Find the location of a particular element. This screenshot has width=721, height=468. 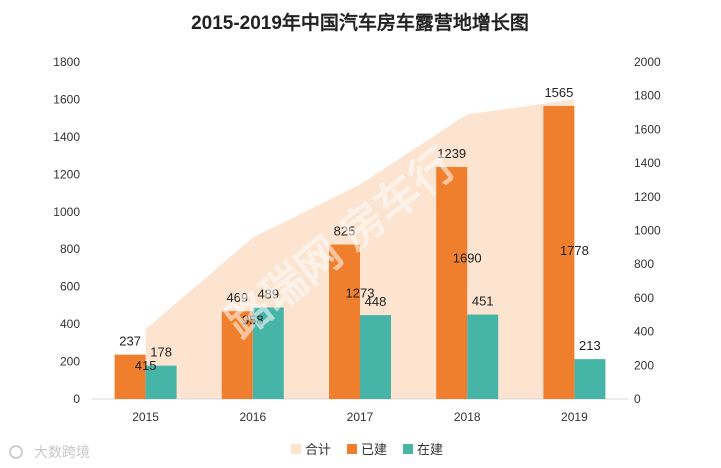

category-label: 2019 is located at coordinates (574, 417).